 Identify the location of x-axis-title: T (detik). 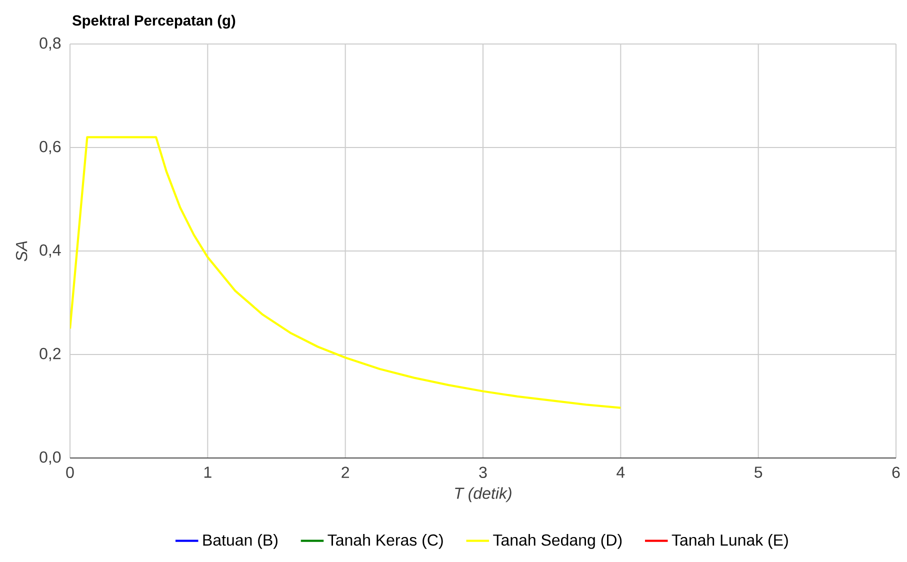
(483, 494).